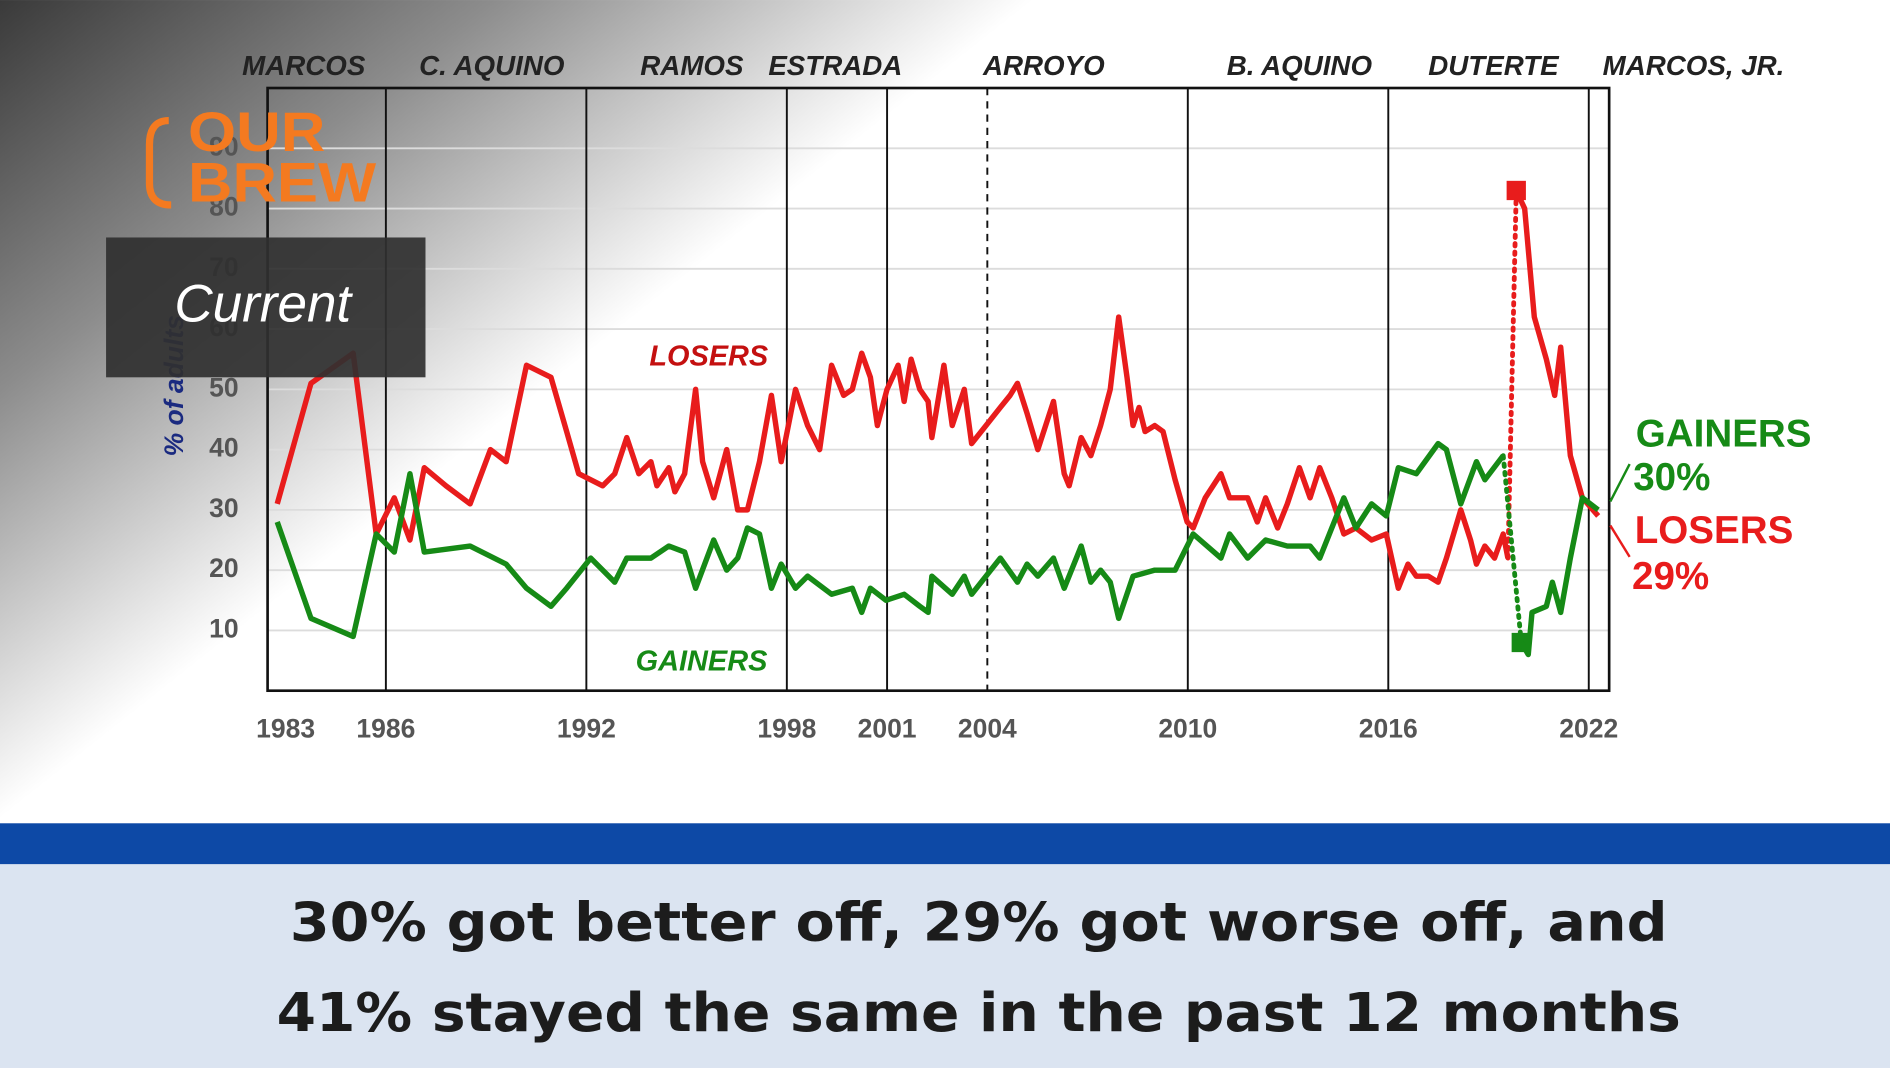 Image resolution: width=1890 pixels, height=1068 pixels. Describe the element at coordinates (1670, 576) in the screenshot. I see `end-value-label: 29%` at that location.